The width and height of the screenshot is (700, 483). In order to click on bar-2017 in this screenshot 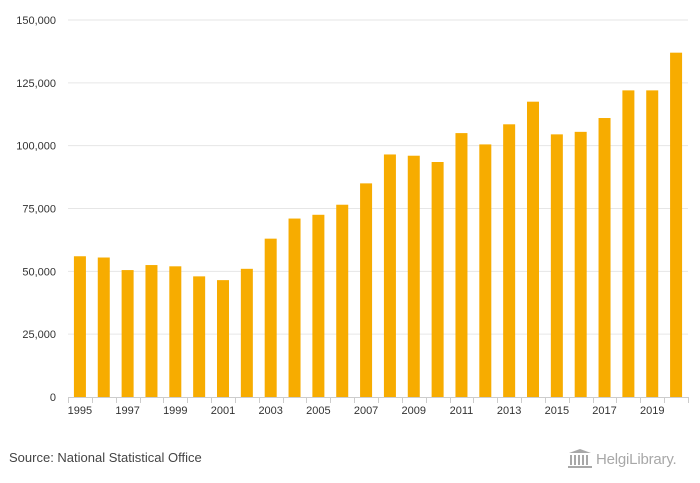, I will do `click(604, 258)`.